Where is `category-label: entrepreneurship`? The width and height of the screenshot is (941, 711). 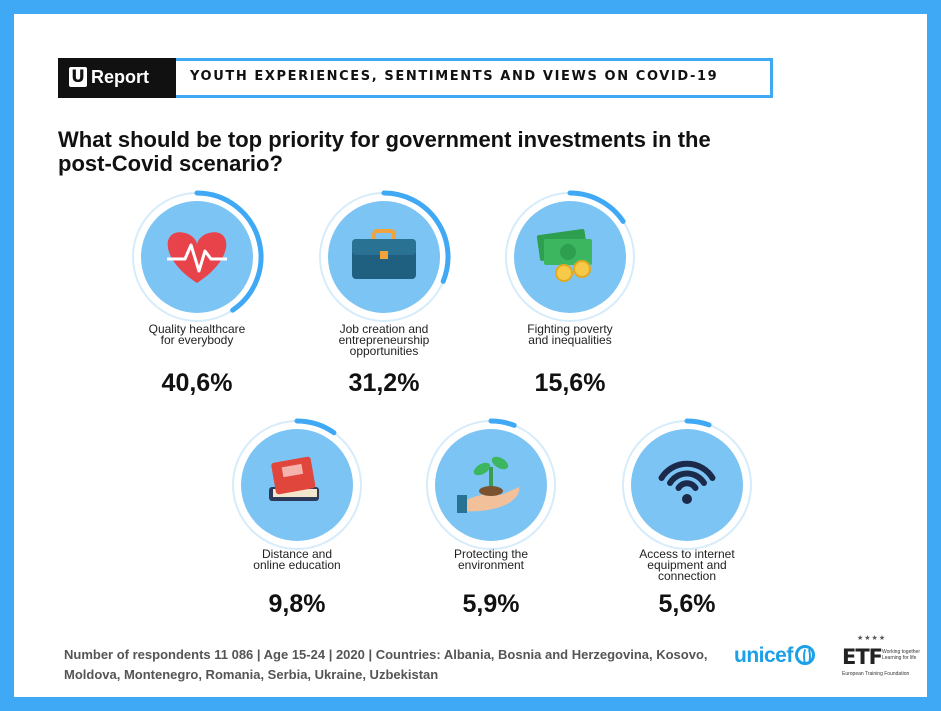 category-label: entrepreneurship is located at coordinates (384, 340).